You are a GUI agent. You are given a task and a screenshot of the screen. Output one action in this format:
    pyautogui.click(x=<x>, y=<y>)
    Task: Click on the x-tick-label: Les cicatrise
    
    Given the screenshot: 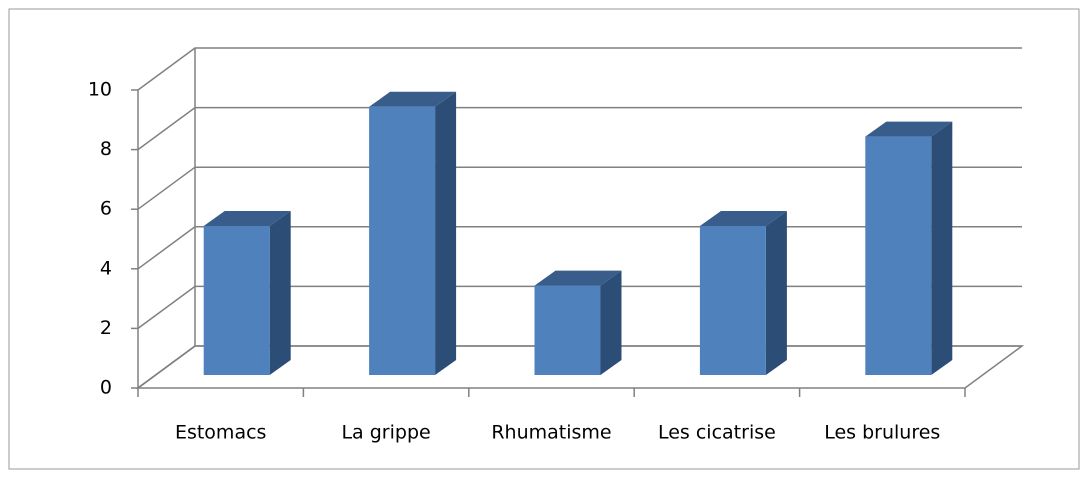 What is the action you would take?
    pyautogui.click(x=717, y=433)
    